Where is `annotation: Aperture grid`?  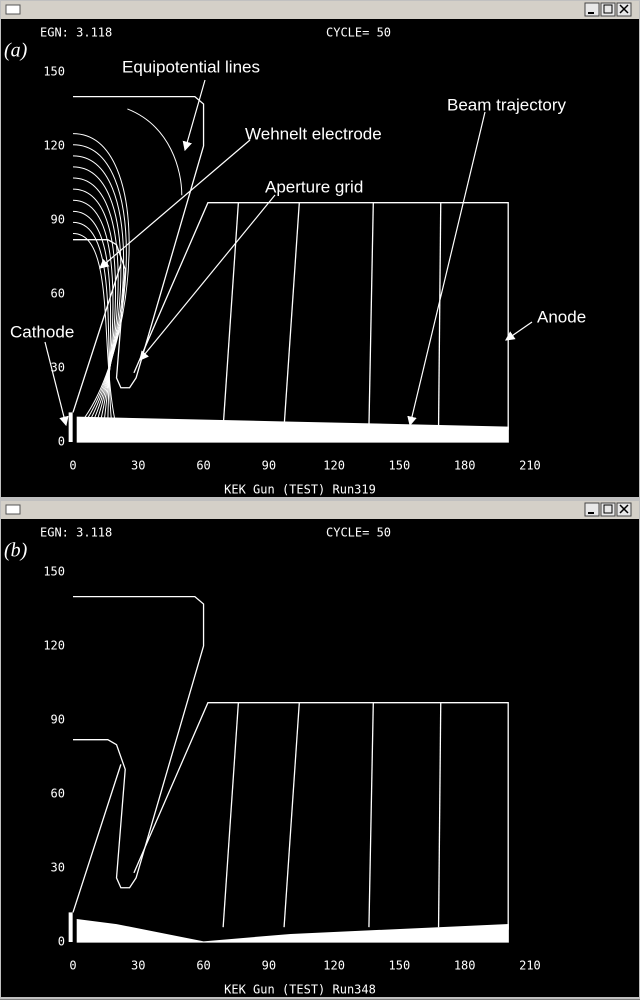
annotation: Aperture grid is located at coordinates (314, 186).